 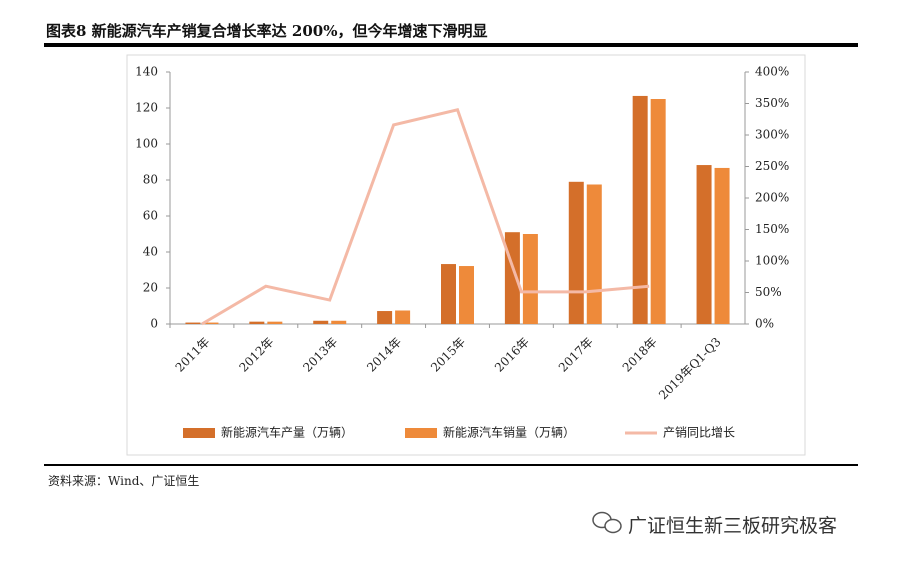 I want to click on x-tick-label: 2017年, so click(x=576, y=355).